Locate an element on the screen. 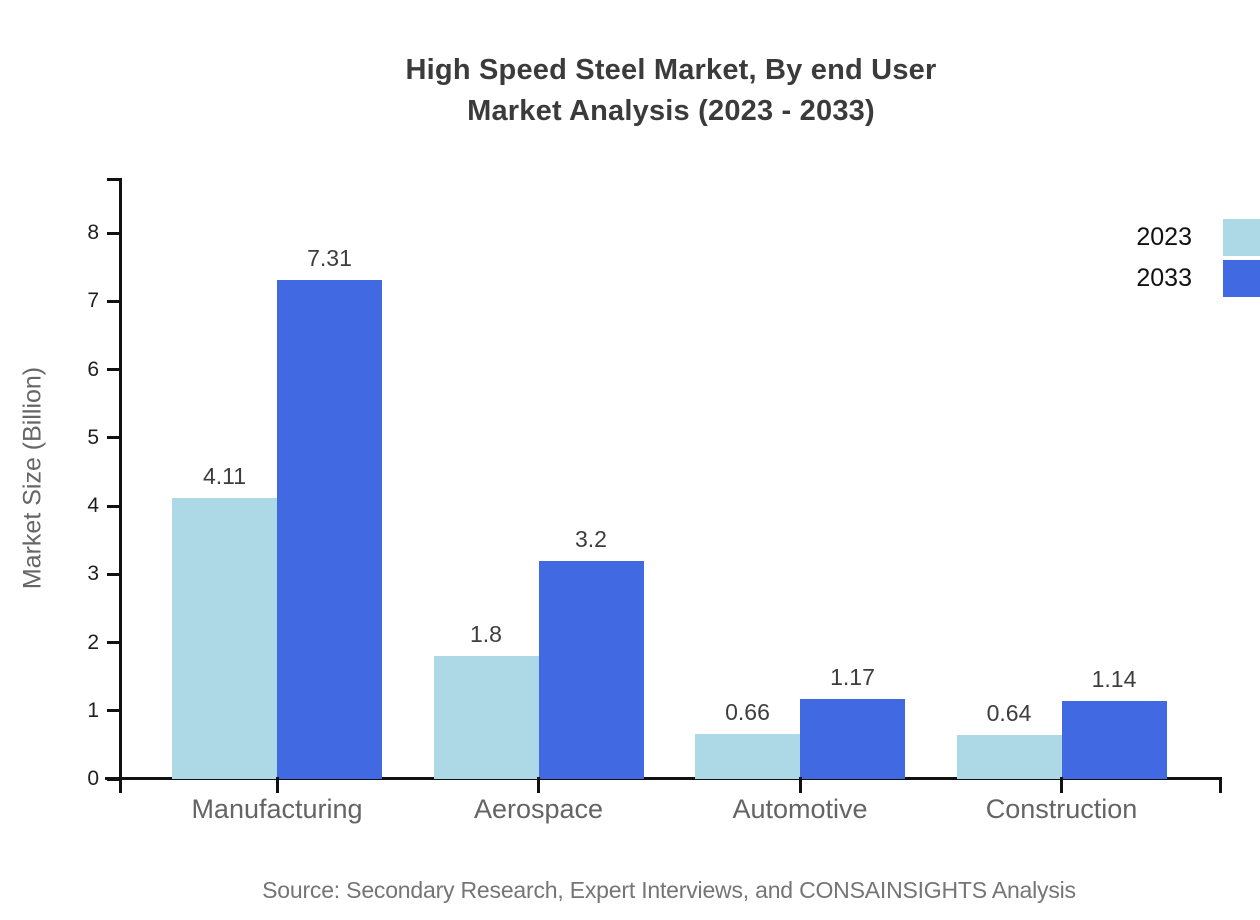 This screenshot has height=920, width=1260. bar-2023-aerospace is located at coordinates (486, 717).